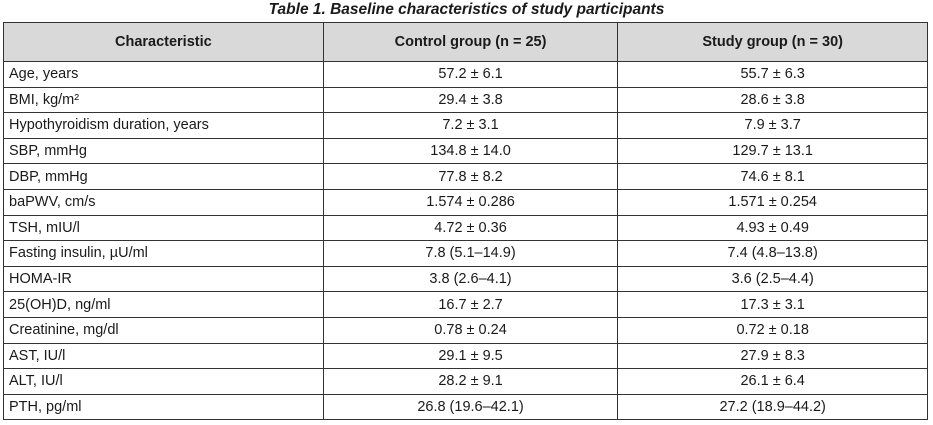  What do you see at coordinates (470, 381) in the screenshot?
I see `control-value-cell: 28.2 ± 9.1` at bounding box center [470, 381].